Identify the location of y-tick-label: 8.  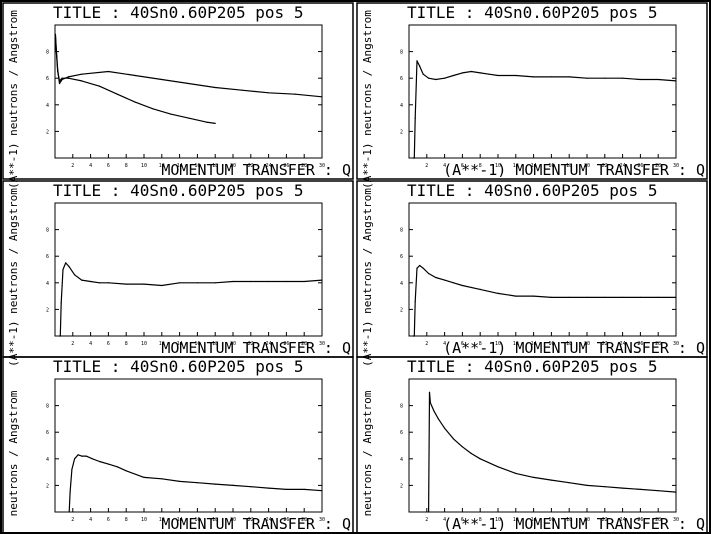
(47, 407).